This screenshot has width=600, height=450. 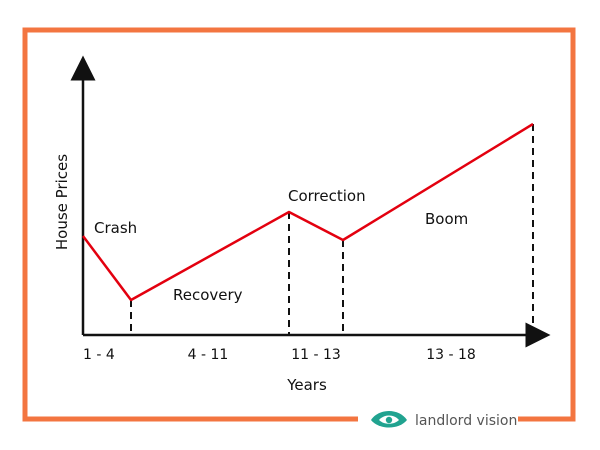 I want to click on eye-leaf-logo-icon, so click(x=389, y=419).